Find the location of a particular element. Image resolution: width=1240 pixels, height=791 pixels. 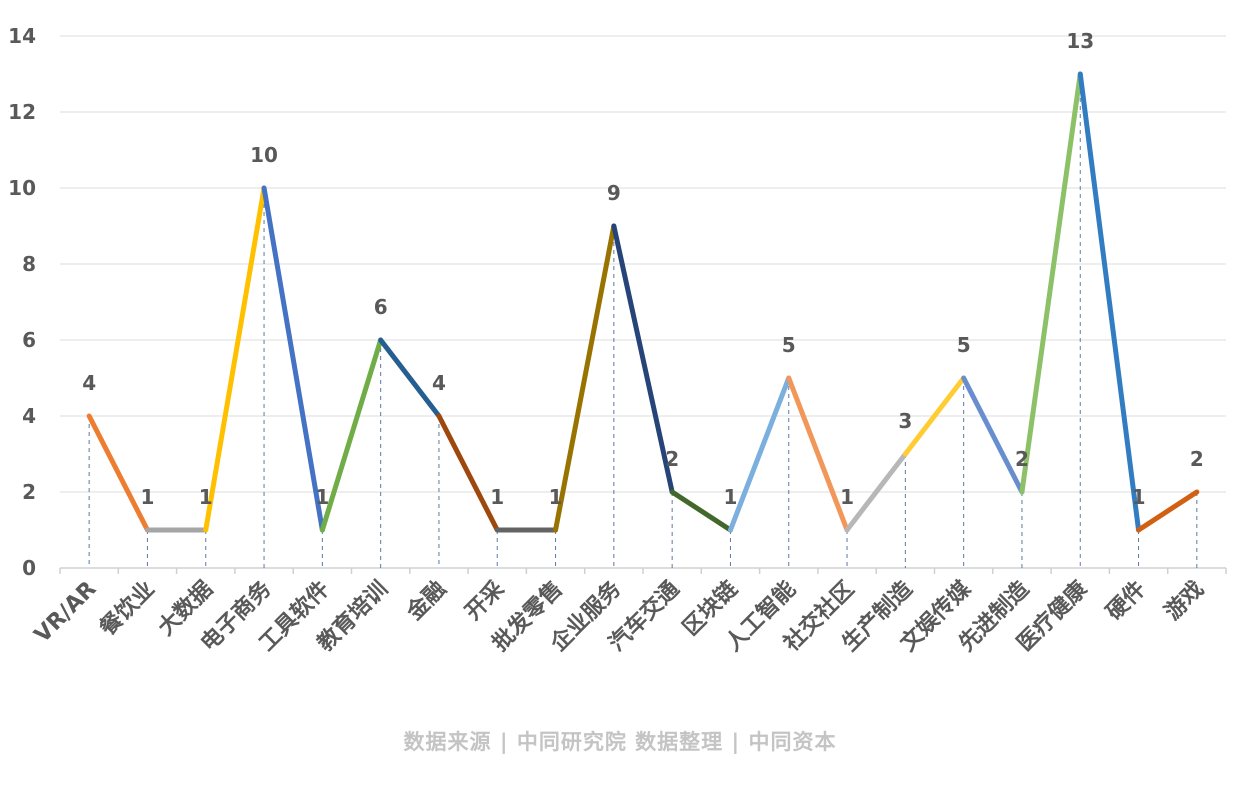

x-tick-label: 餐饮业 is located at coordinates (127, 609).